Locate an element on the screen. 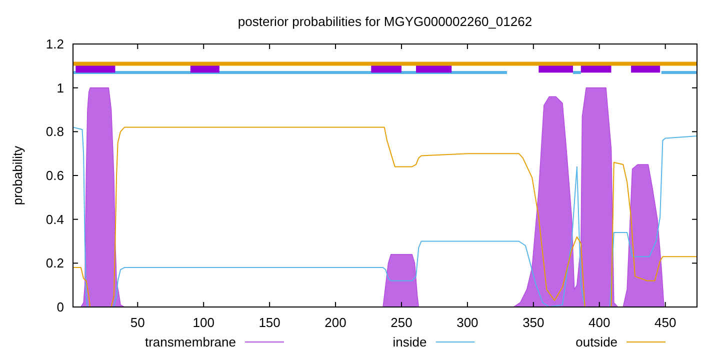  y-tick-label: 0.6 is located at coordinates (55, 176).